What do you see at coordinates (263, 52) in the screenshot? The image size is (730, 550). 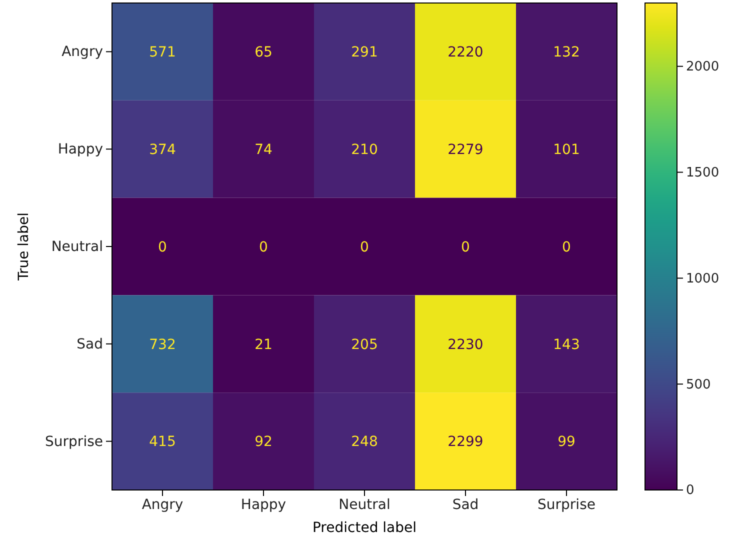 I see `data-label: 65` at bounding box center [263, 52].